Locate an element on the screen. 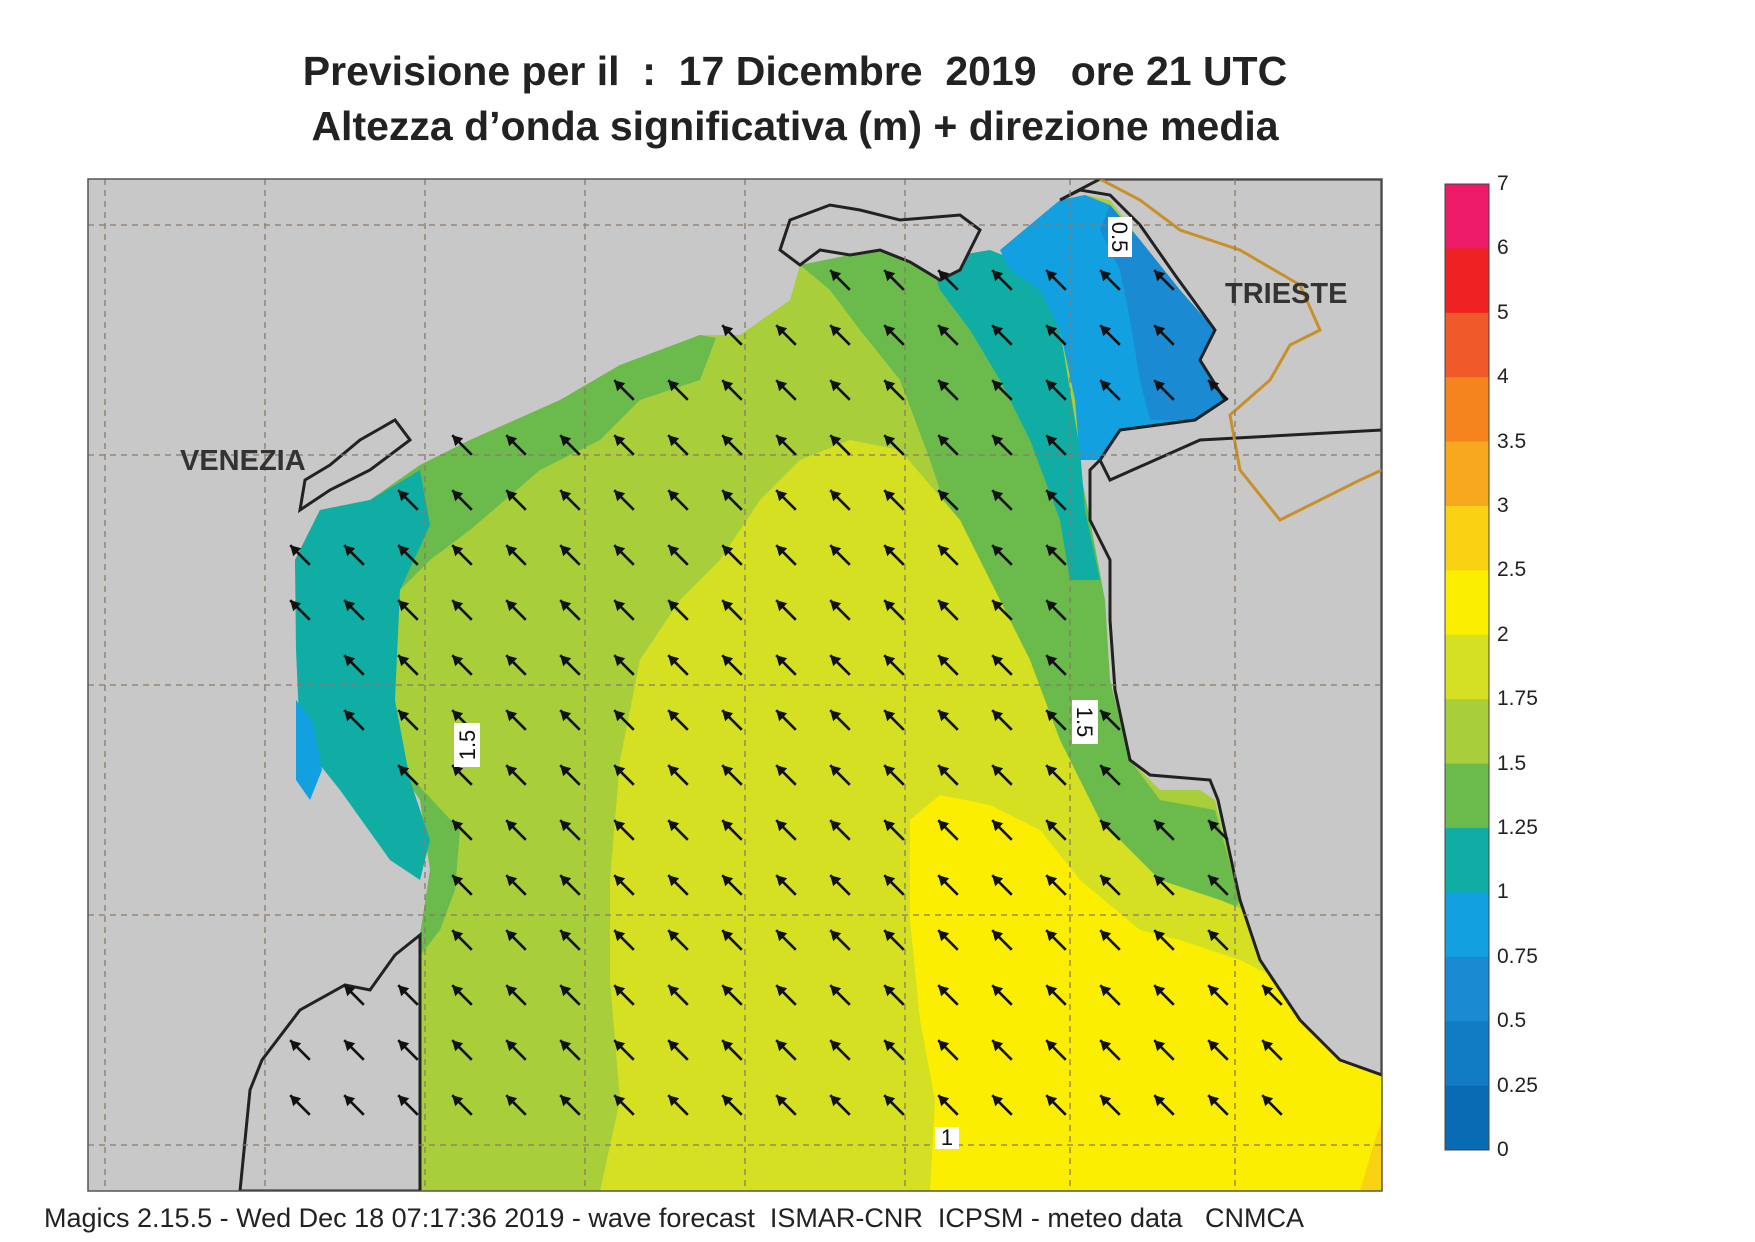  colorbar-label: 1.75 is located at coordinates (1517, 699).